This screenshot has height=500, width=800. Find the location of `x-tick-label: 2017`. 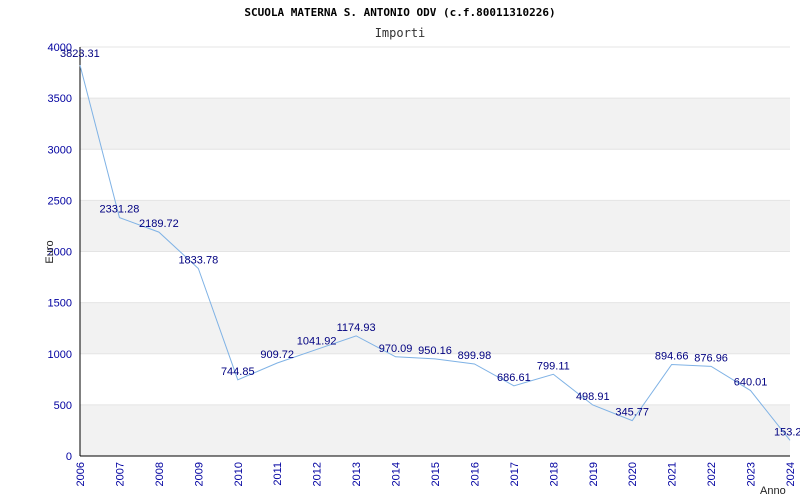

x-tick-label: 2017 is located at coordinates (515, 474).